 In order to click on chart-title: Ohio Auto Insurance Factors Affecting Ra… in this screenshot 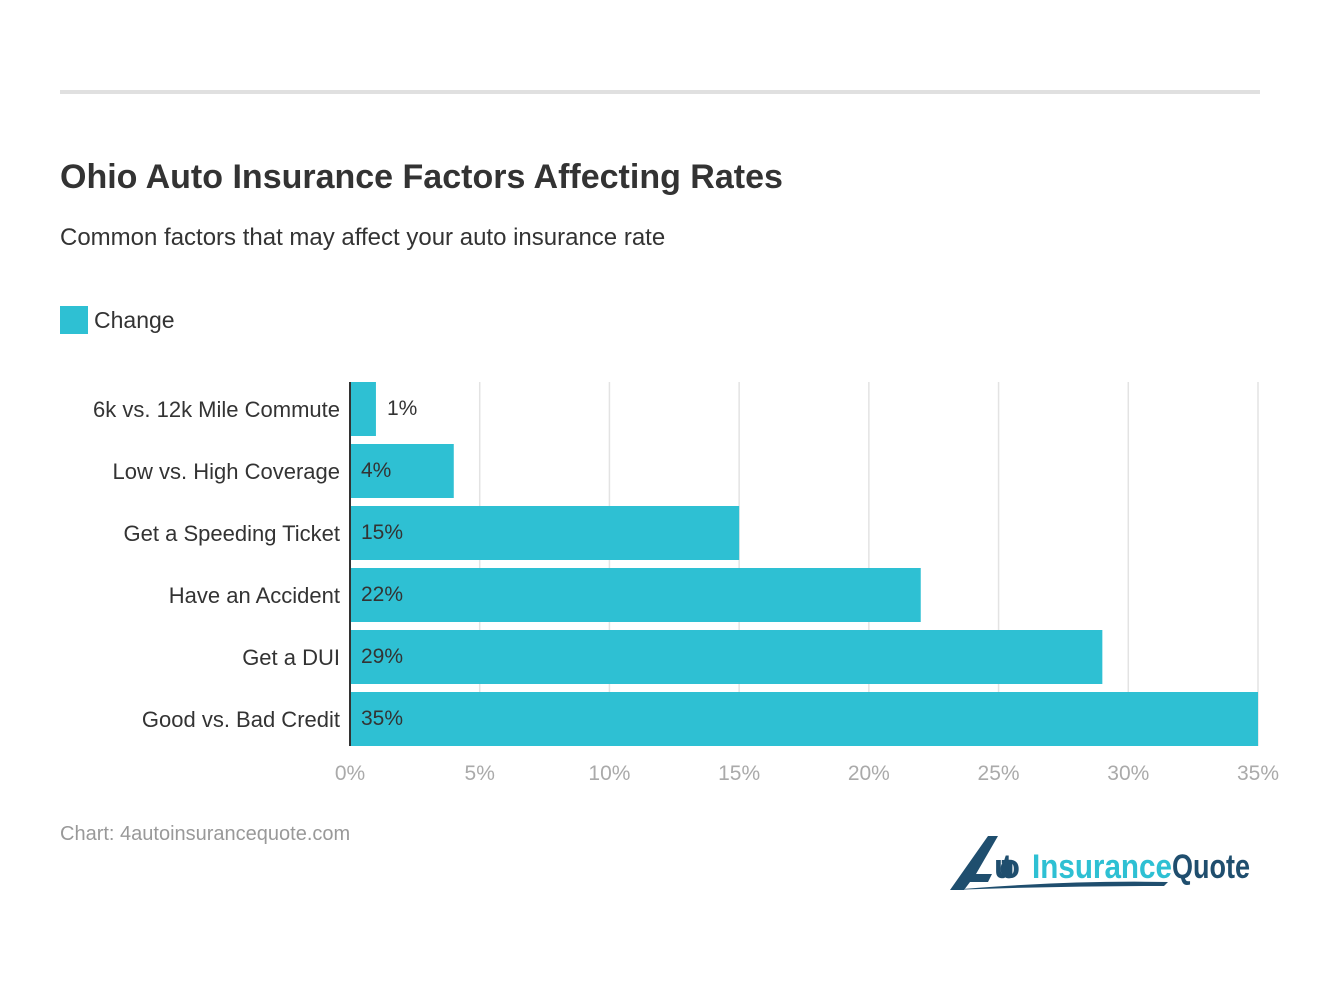, I will do `click(421, 177)`.